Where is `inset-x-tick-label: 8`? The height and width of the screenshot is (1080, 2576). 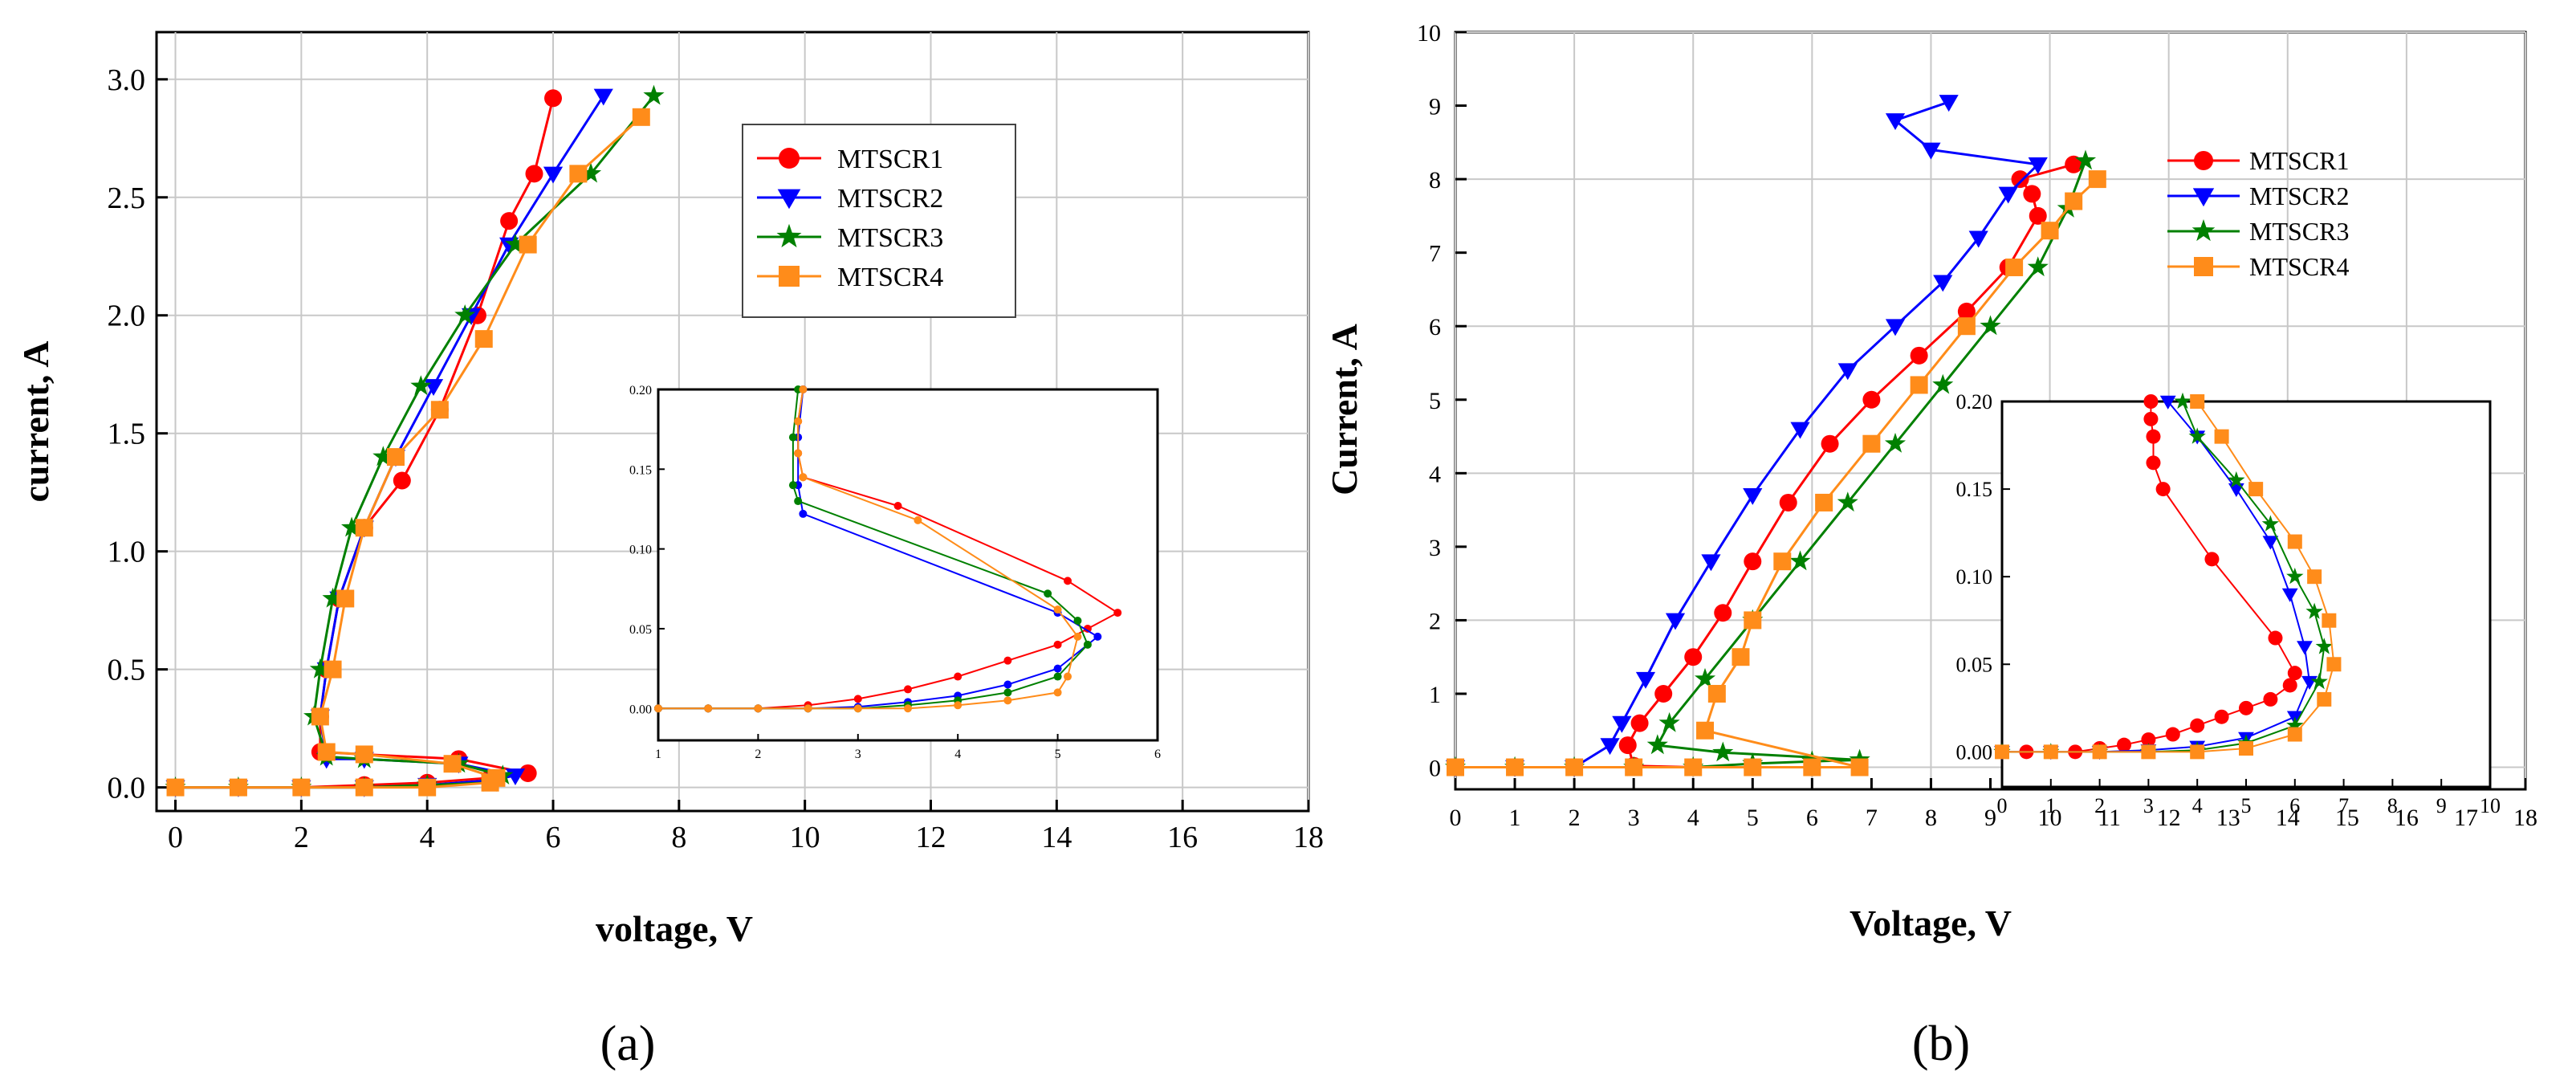 inset-x-tick-label: 8 is located at coordinates (2392, 806).